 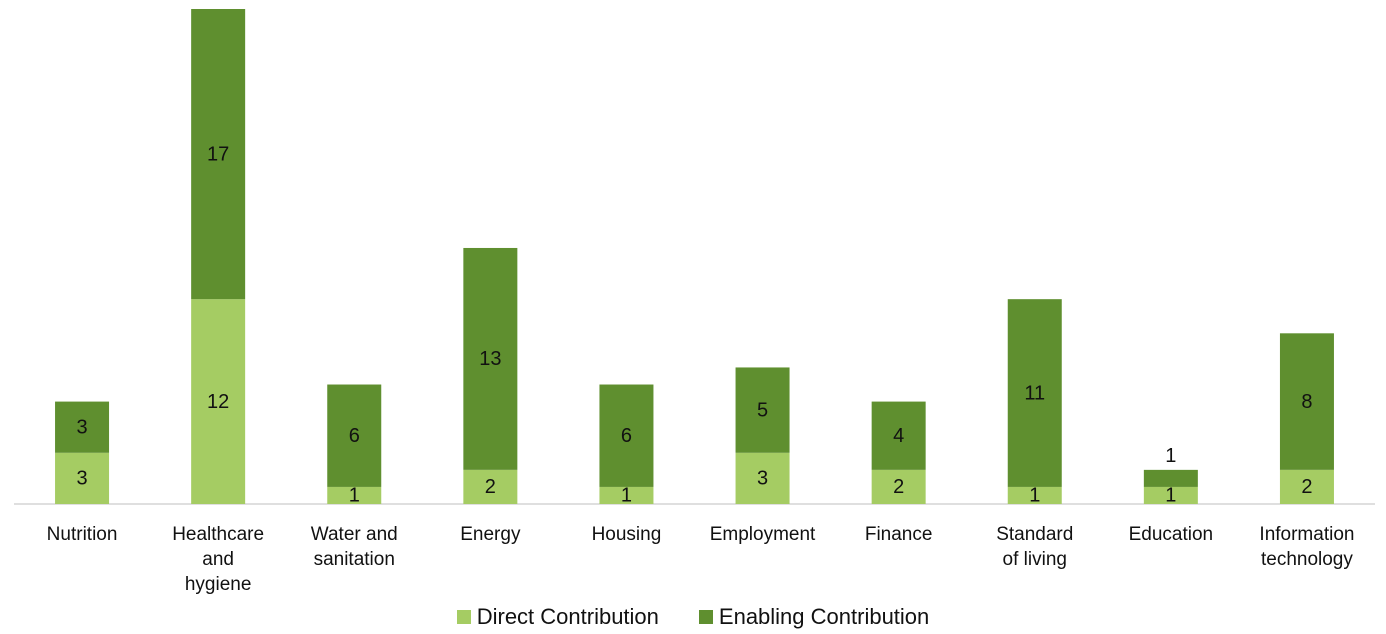 What do you see at coordinates (82, 534) in the screenshot?
I see `x-tick-label: Nutrition` at bounding box center [82, 534].